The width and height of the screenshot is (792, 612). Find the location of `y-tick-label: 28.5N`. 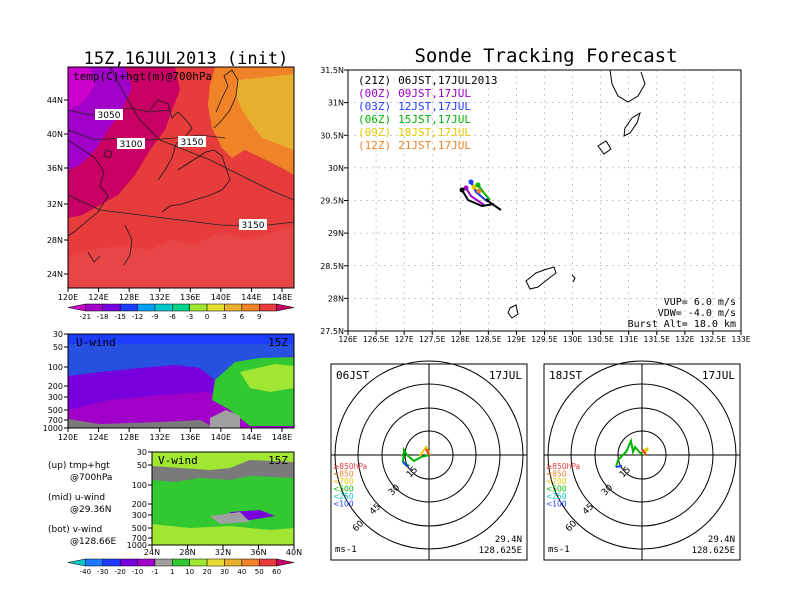

y-tick-label: 28.5N is located at coordinates (332, 266).